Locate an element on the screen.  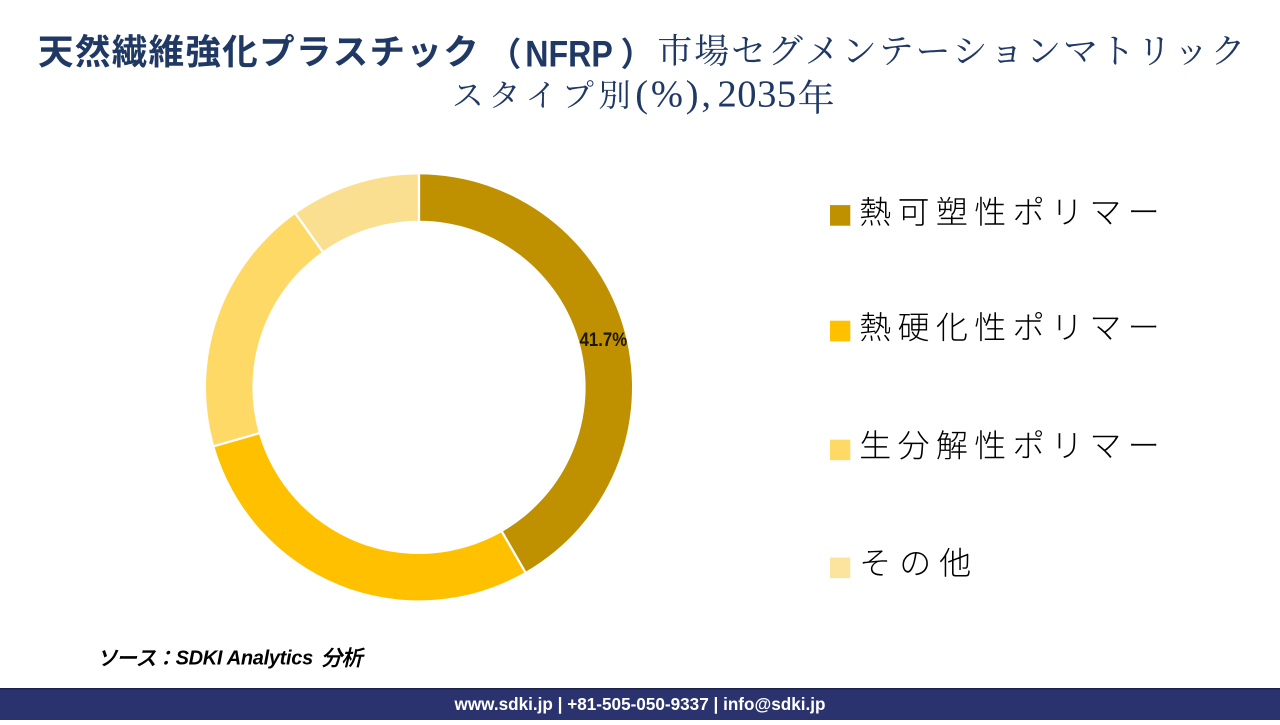
svg-text: 41.7% is located at coordinates (604, 340).